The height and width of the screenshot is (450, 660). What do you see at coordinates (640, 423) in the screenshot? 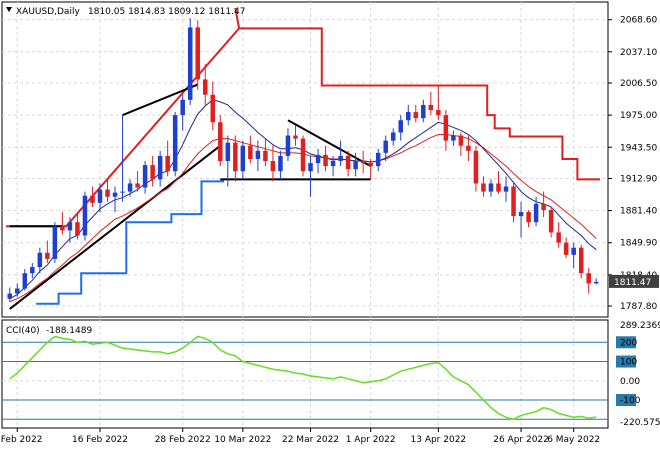
I see `cci-tick-label: -220.5758` at bounding box center [640, 423].